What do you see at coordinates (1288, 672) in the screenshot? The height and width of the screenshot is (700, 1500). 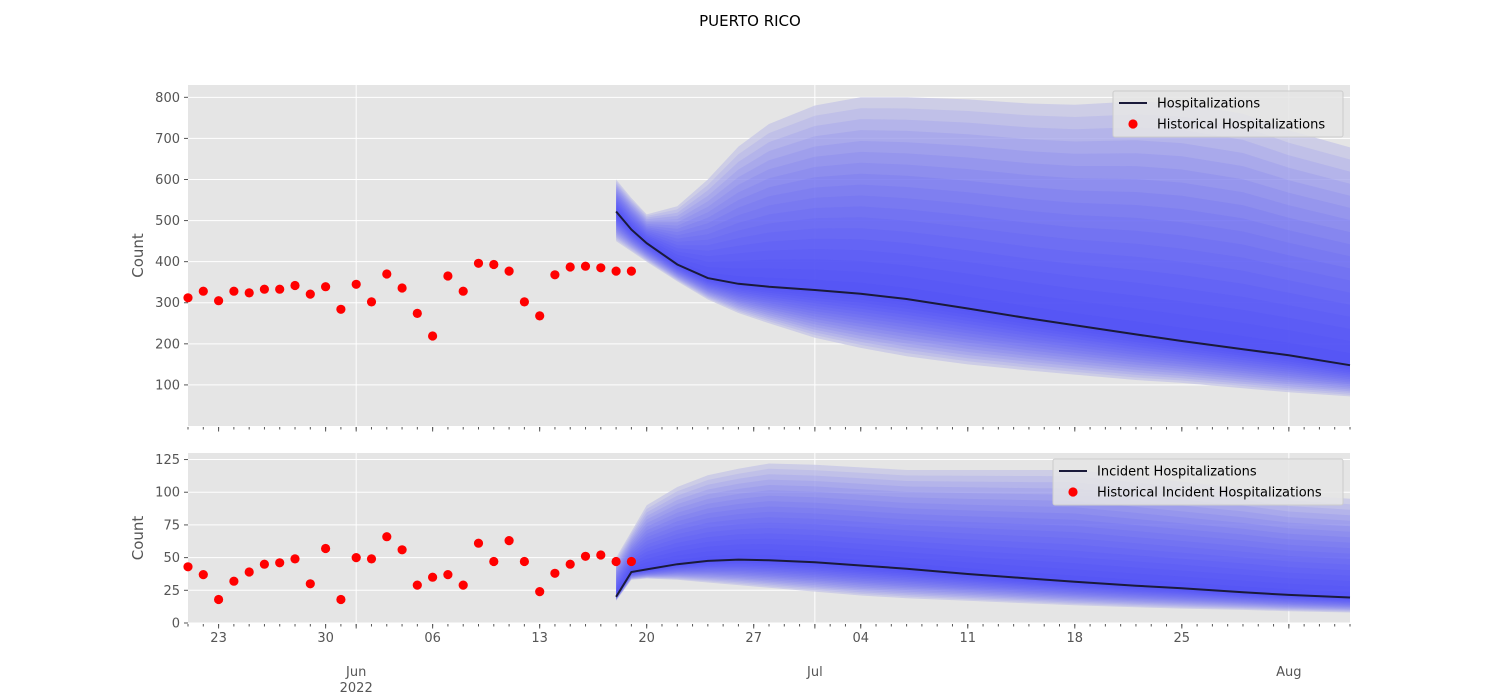 I see `x-month-label: Aug` at bounding box center [1288, 672].